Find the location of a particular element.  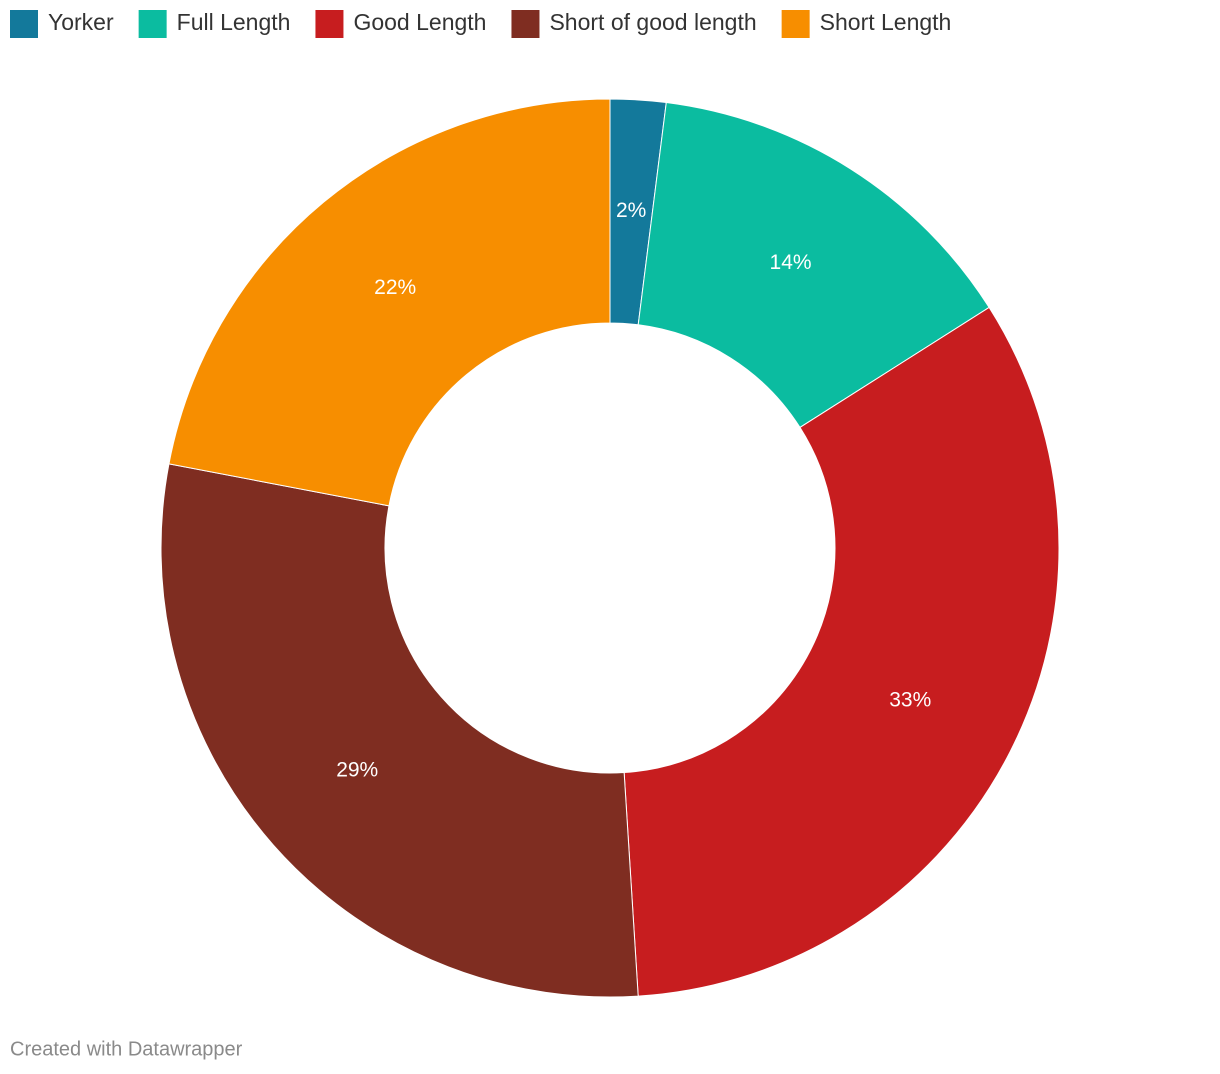

legend-label: Yorker is located at coordinates (81, 22).